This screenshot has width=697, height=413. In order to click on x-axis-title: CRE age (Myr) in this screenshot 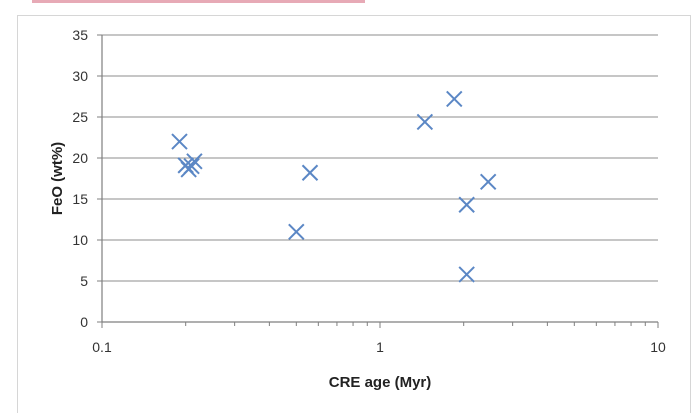, I will do `click(380, 382)`.